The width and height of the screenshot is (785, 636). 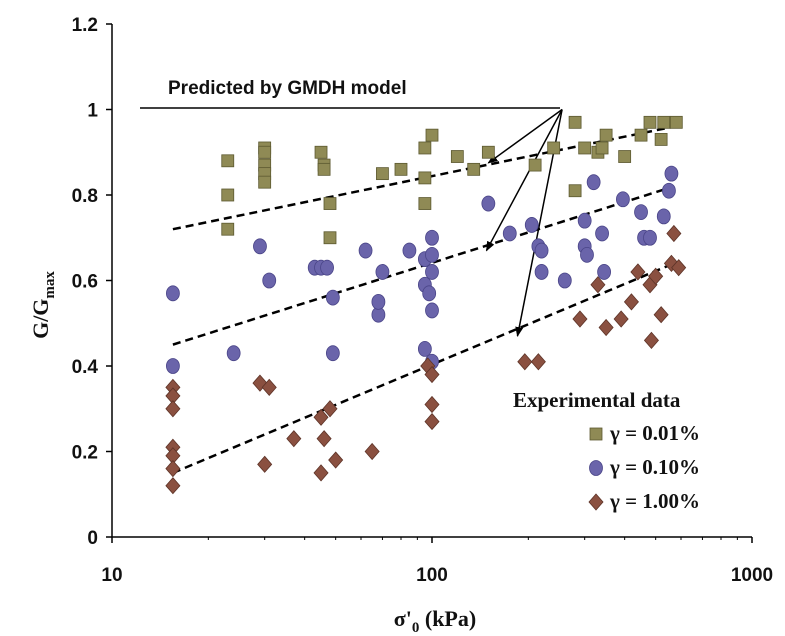 I want to click on y-tick-label: 1.2, so click(x=85, y=25).